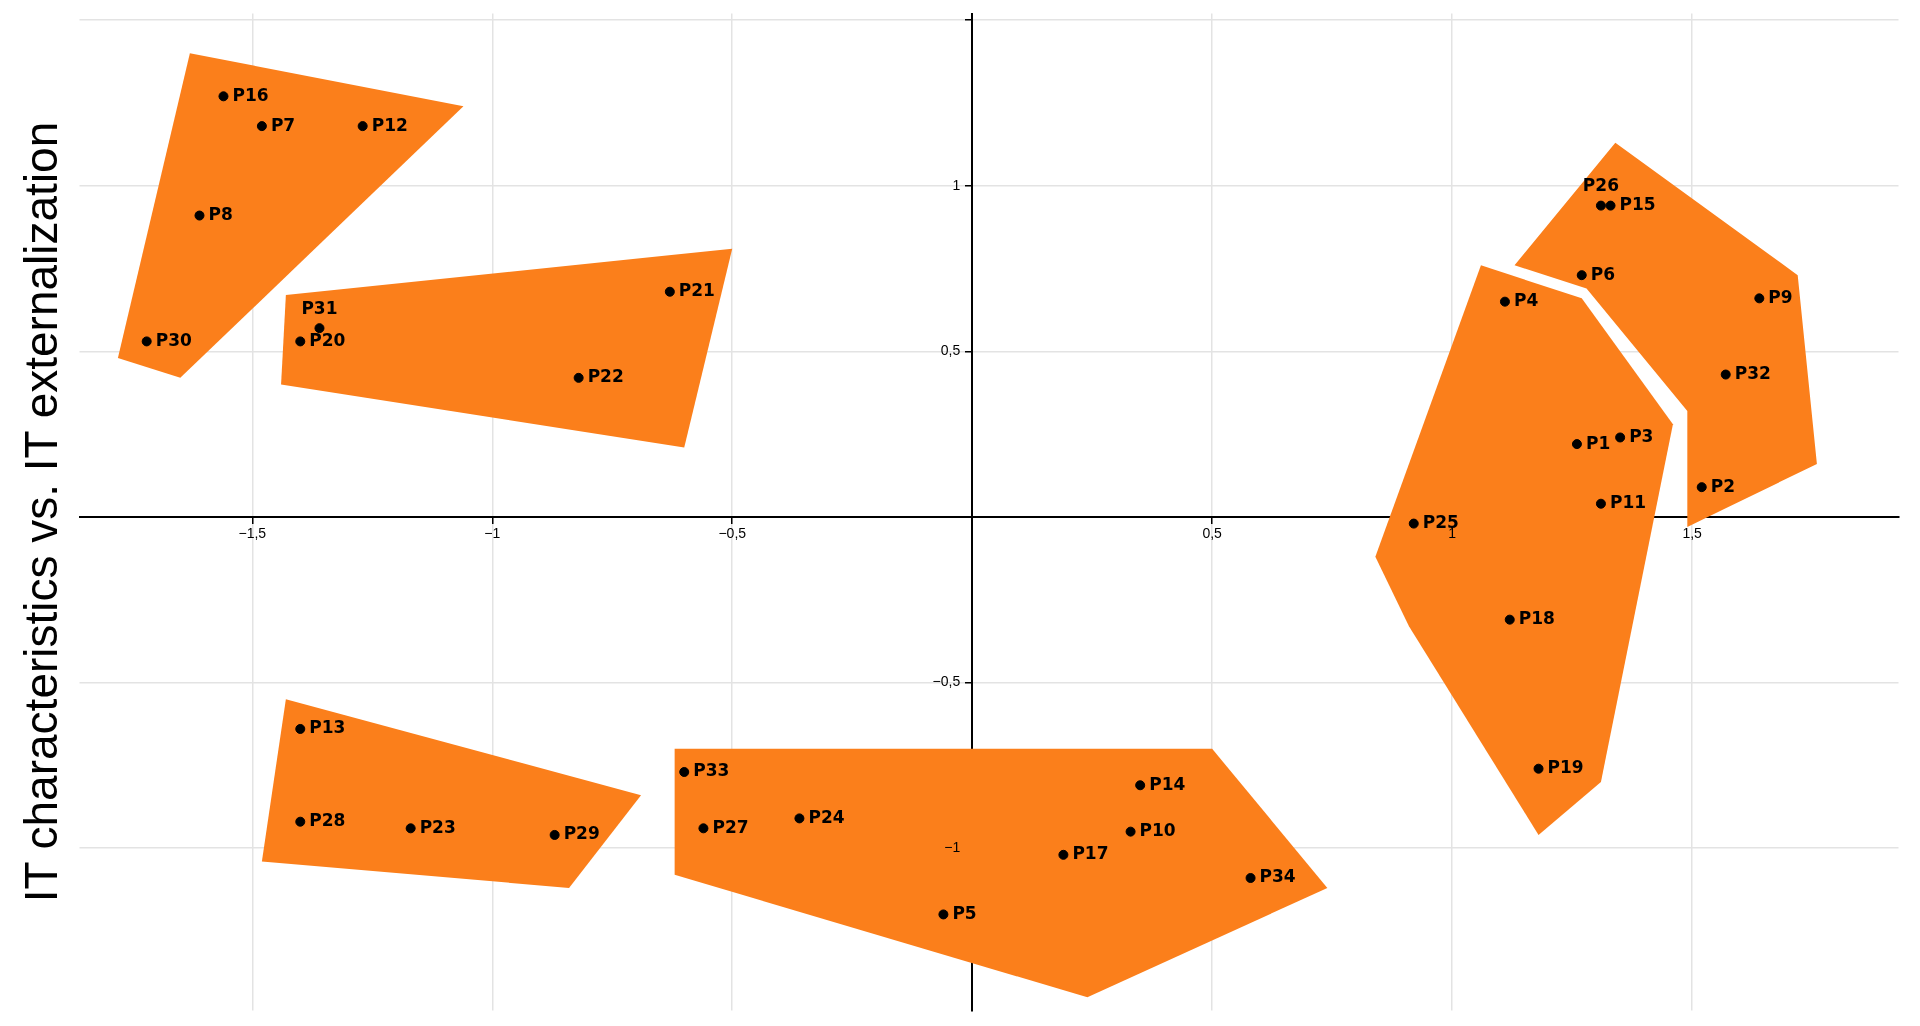 Image resolution: width=1920 pixels, height=1026 pixels. I want to click on annotation: P19, so click(1565, 767).